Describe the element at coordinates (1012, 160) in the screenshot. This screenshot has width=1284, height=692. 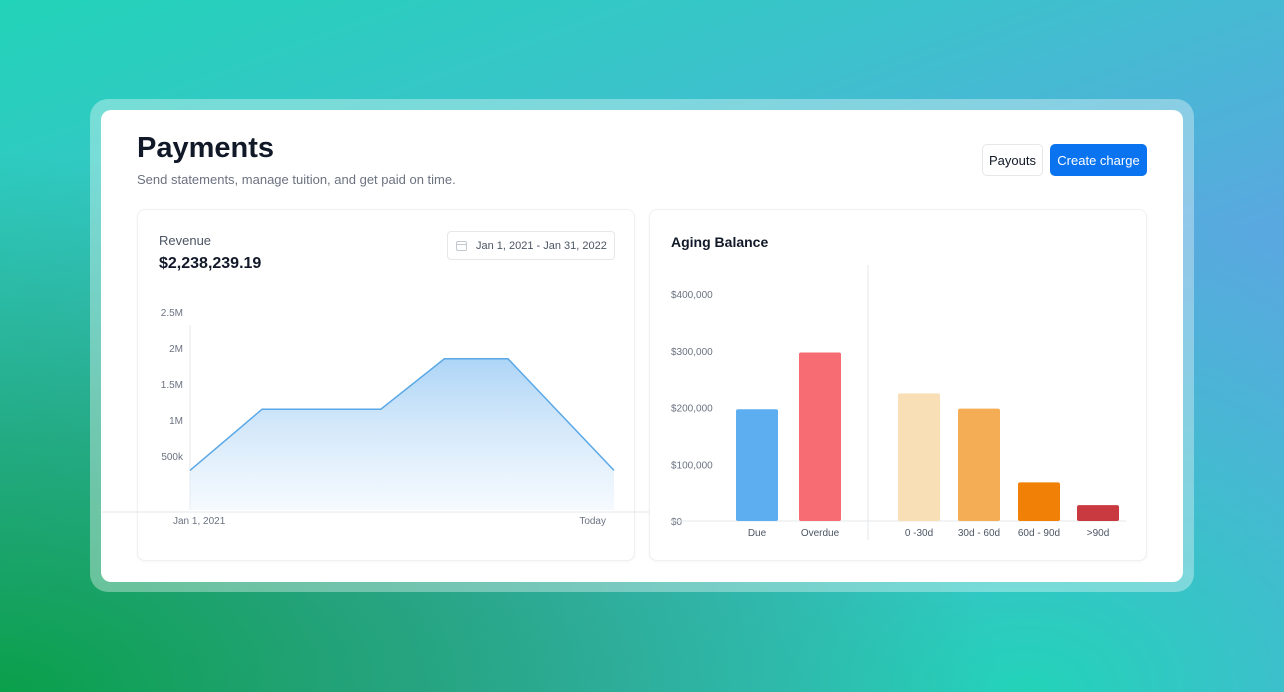
I see `payouts-button: Payouts` at that location.